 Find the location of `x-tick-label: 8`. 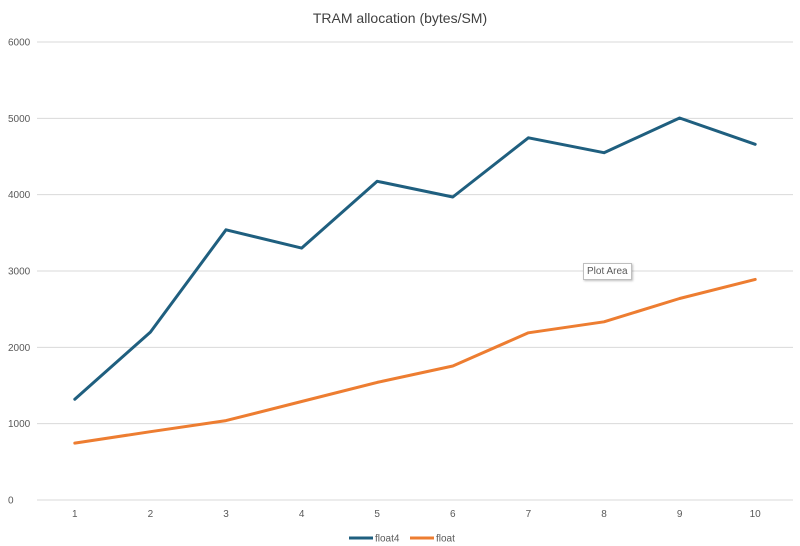

x-tick-label: 8 is located at coordinates (604, 514).